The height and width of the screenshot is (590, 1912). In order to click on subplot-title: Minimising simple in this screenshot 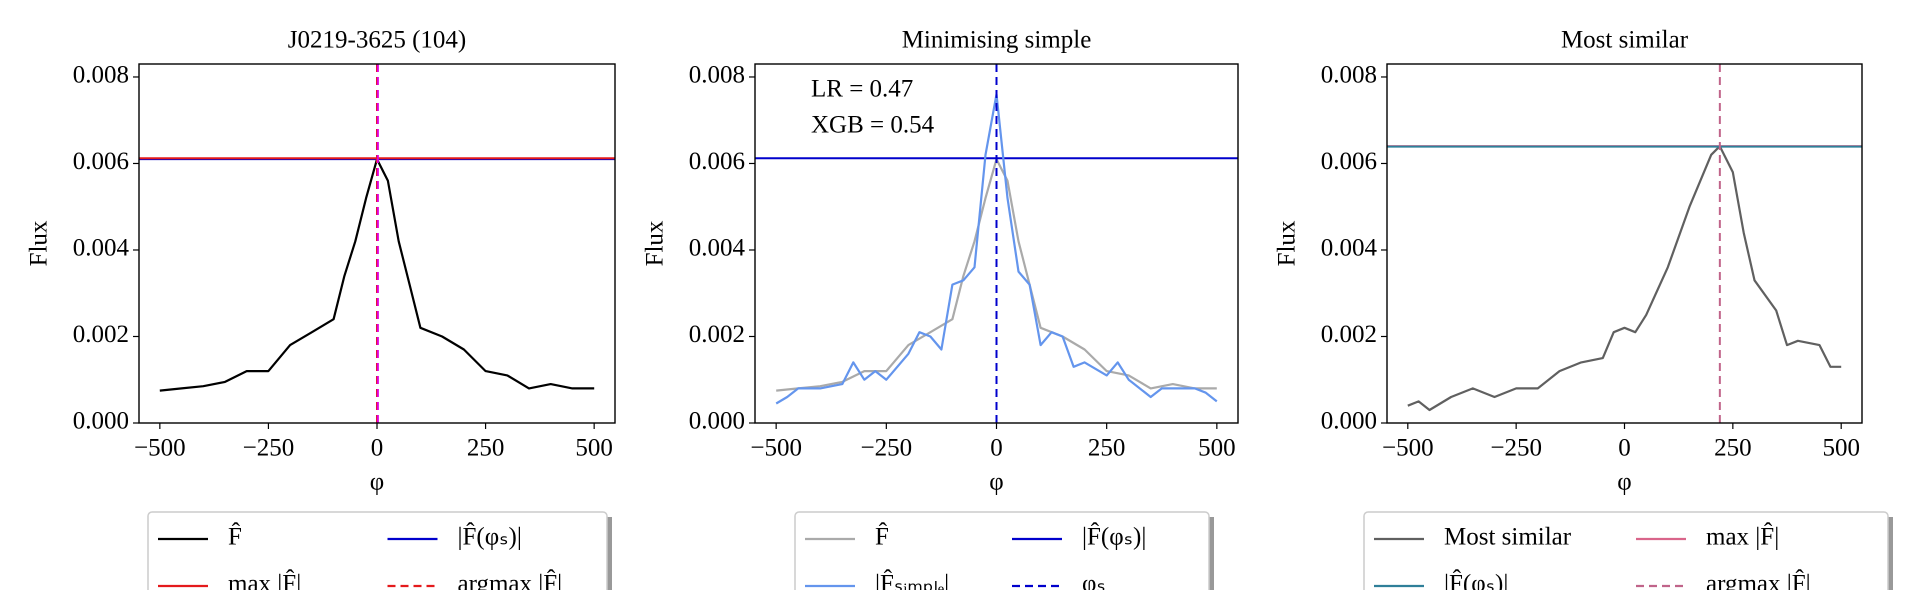, I will do `click(997, 40)`.